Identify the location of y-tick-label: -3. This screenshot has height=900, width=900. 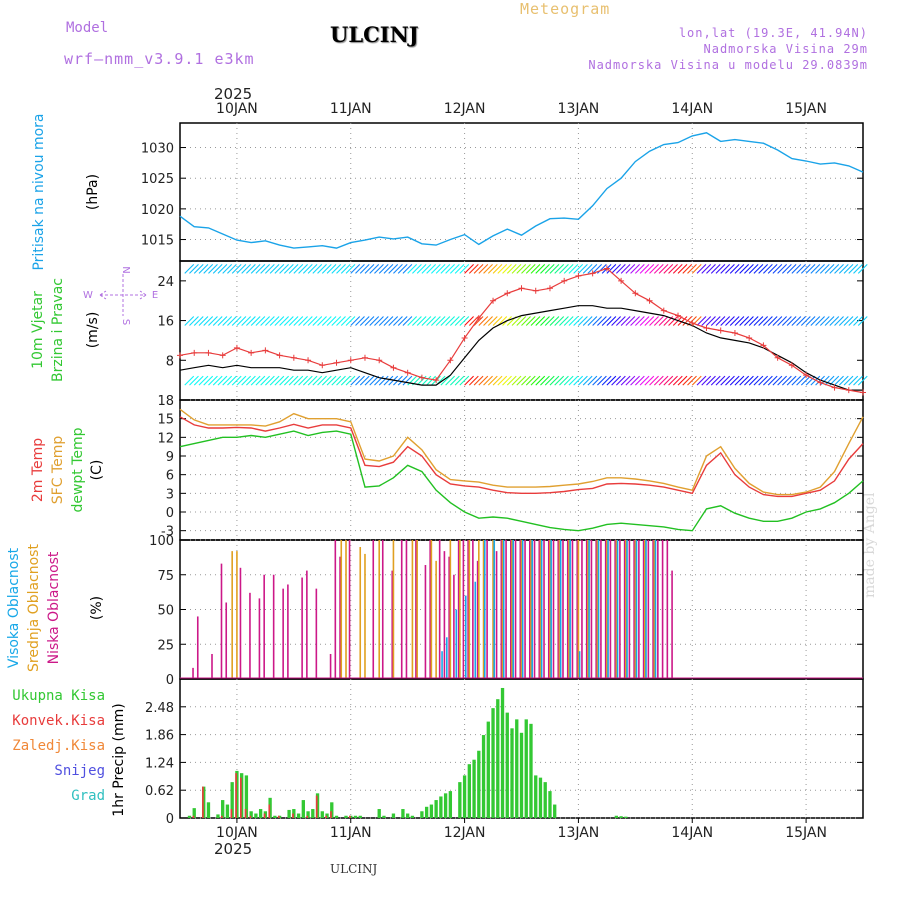
(167, 532).